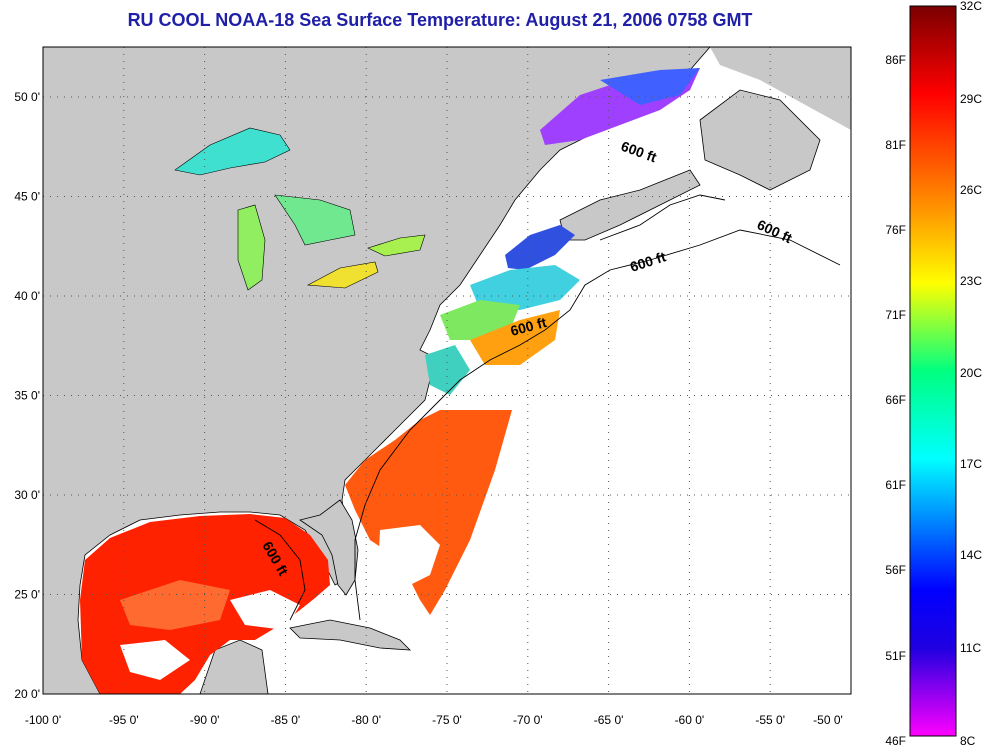  I want to click on land-yucatan, so click(234, 666).